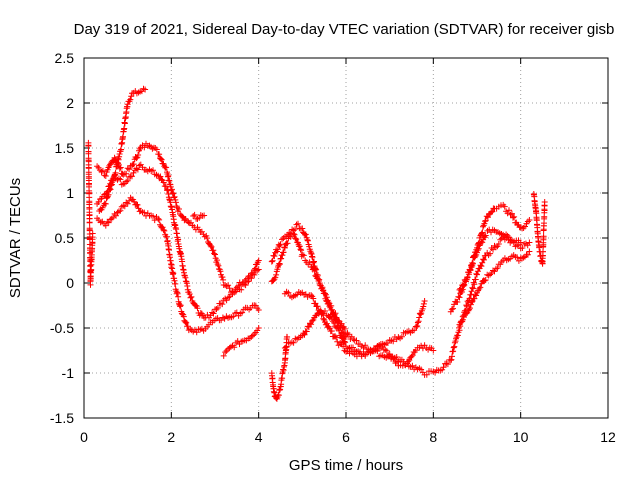 This screenshot has width=640, height=480. Describe the element at coordinates (65, 58) in the screenshot. I see `y-tick-label: 2.5` at that location.